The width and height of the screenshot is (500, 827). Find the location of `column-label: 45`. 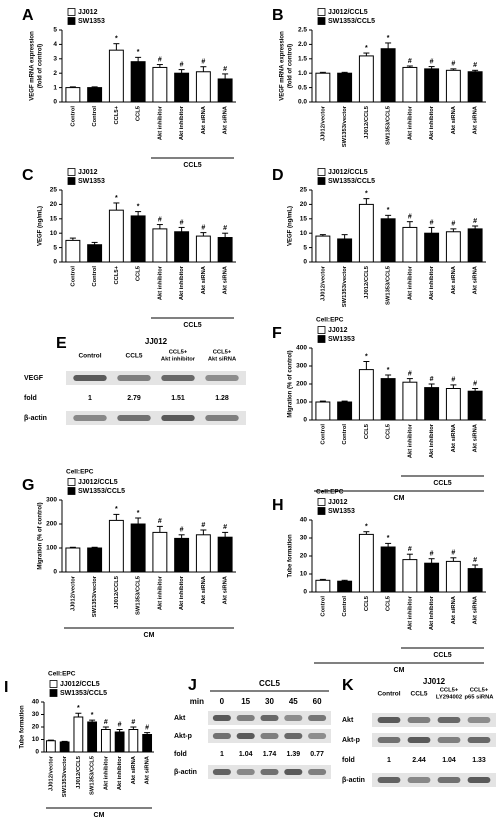

column-label: 45 is located at coordinates (293, 701).